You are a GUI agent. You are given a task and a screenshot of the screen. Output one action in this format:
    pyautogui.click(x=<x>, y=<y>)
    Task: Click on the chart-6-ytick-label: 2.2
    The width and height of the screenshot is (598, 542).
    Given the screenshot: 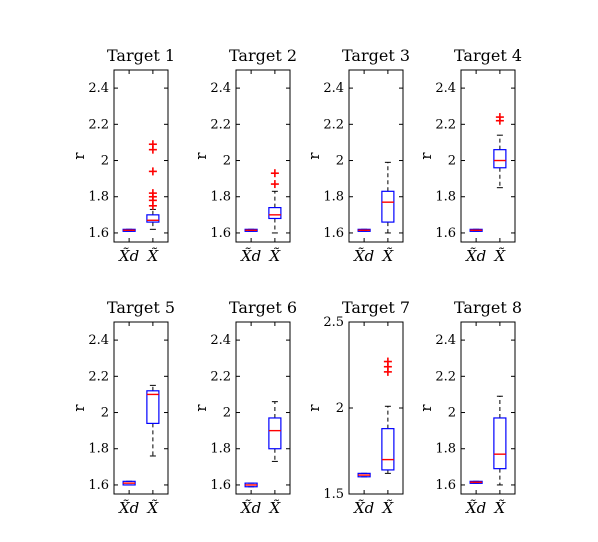 What is the action you would take?
    pyautogui.click(x=220, y=376)
    